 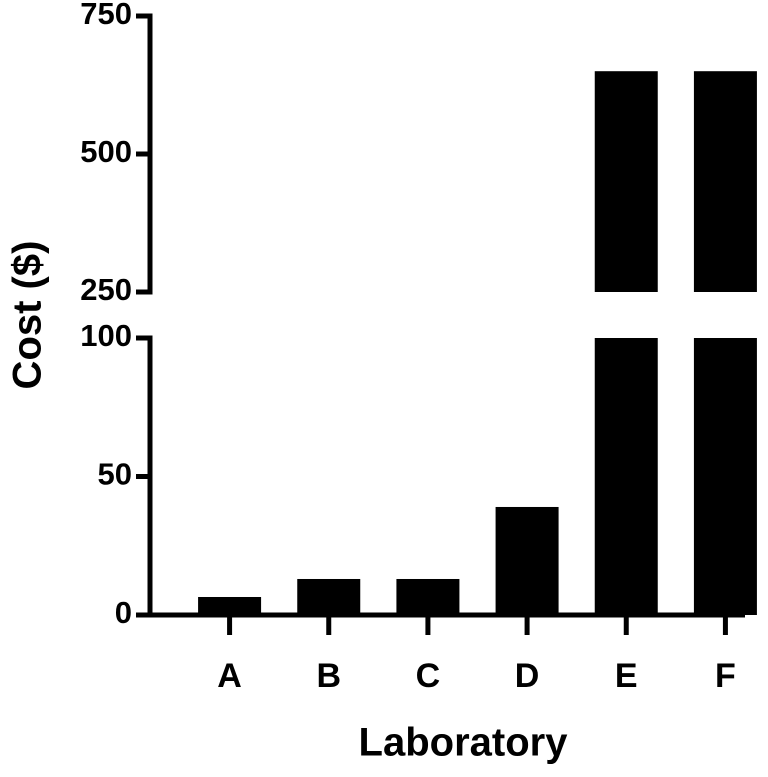 I want to click on y-tick-label: 0, so click(x=123, y=612).